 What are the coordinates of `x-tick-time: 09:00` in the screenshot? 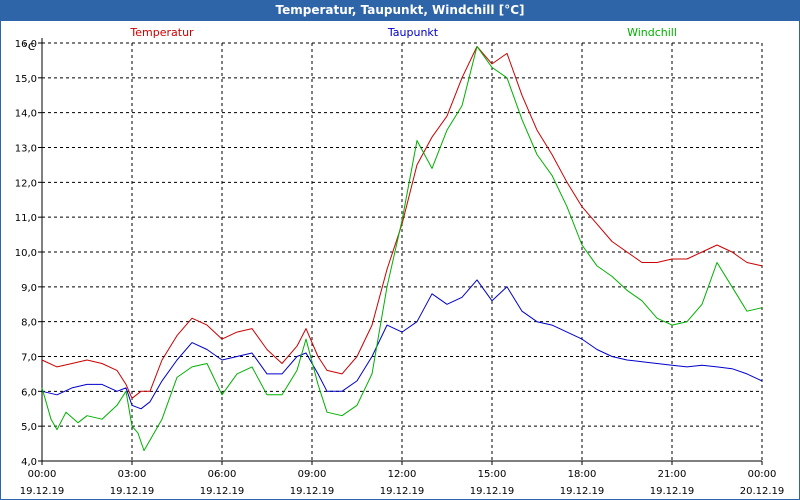 It's located at (312, 474).